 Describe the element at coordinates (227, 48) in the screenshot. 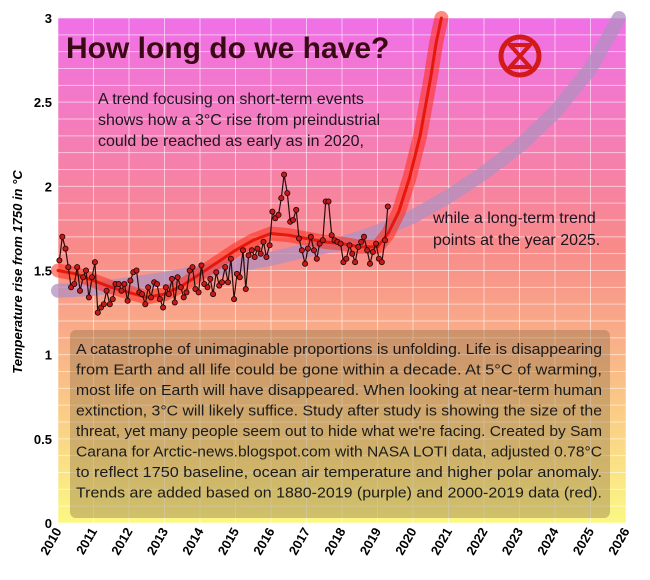

I see `chart-title: How long do we have?` at that location.